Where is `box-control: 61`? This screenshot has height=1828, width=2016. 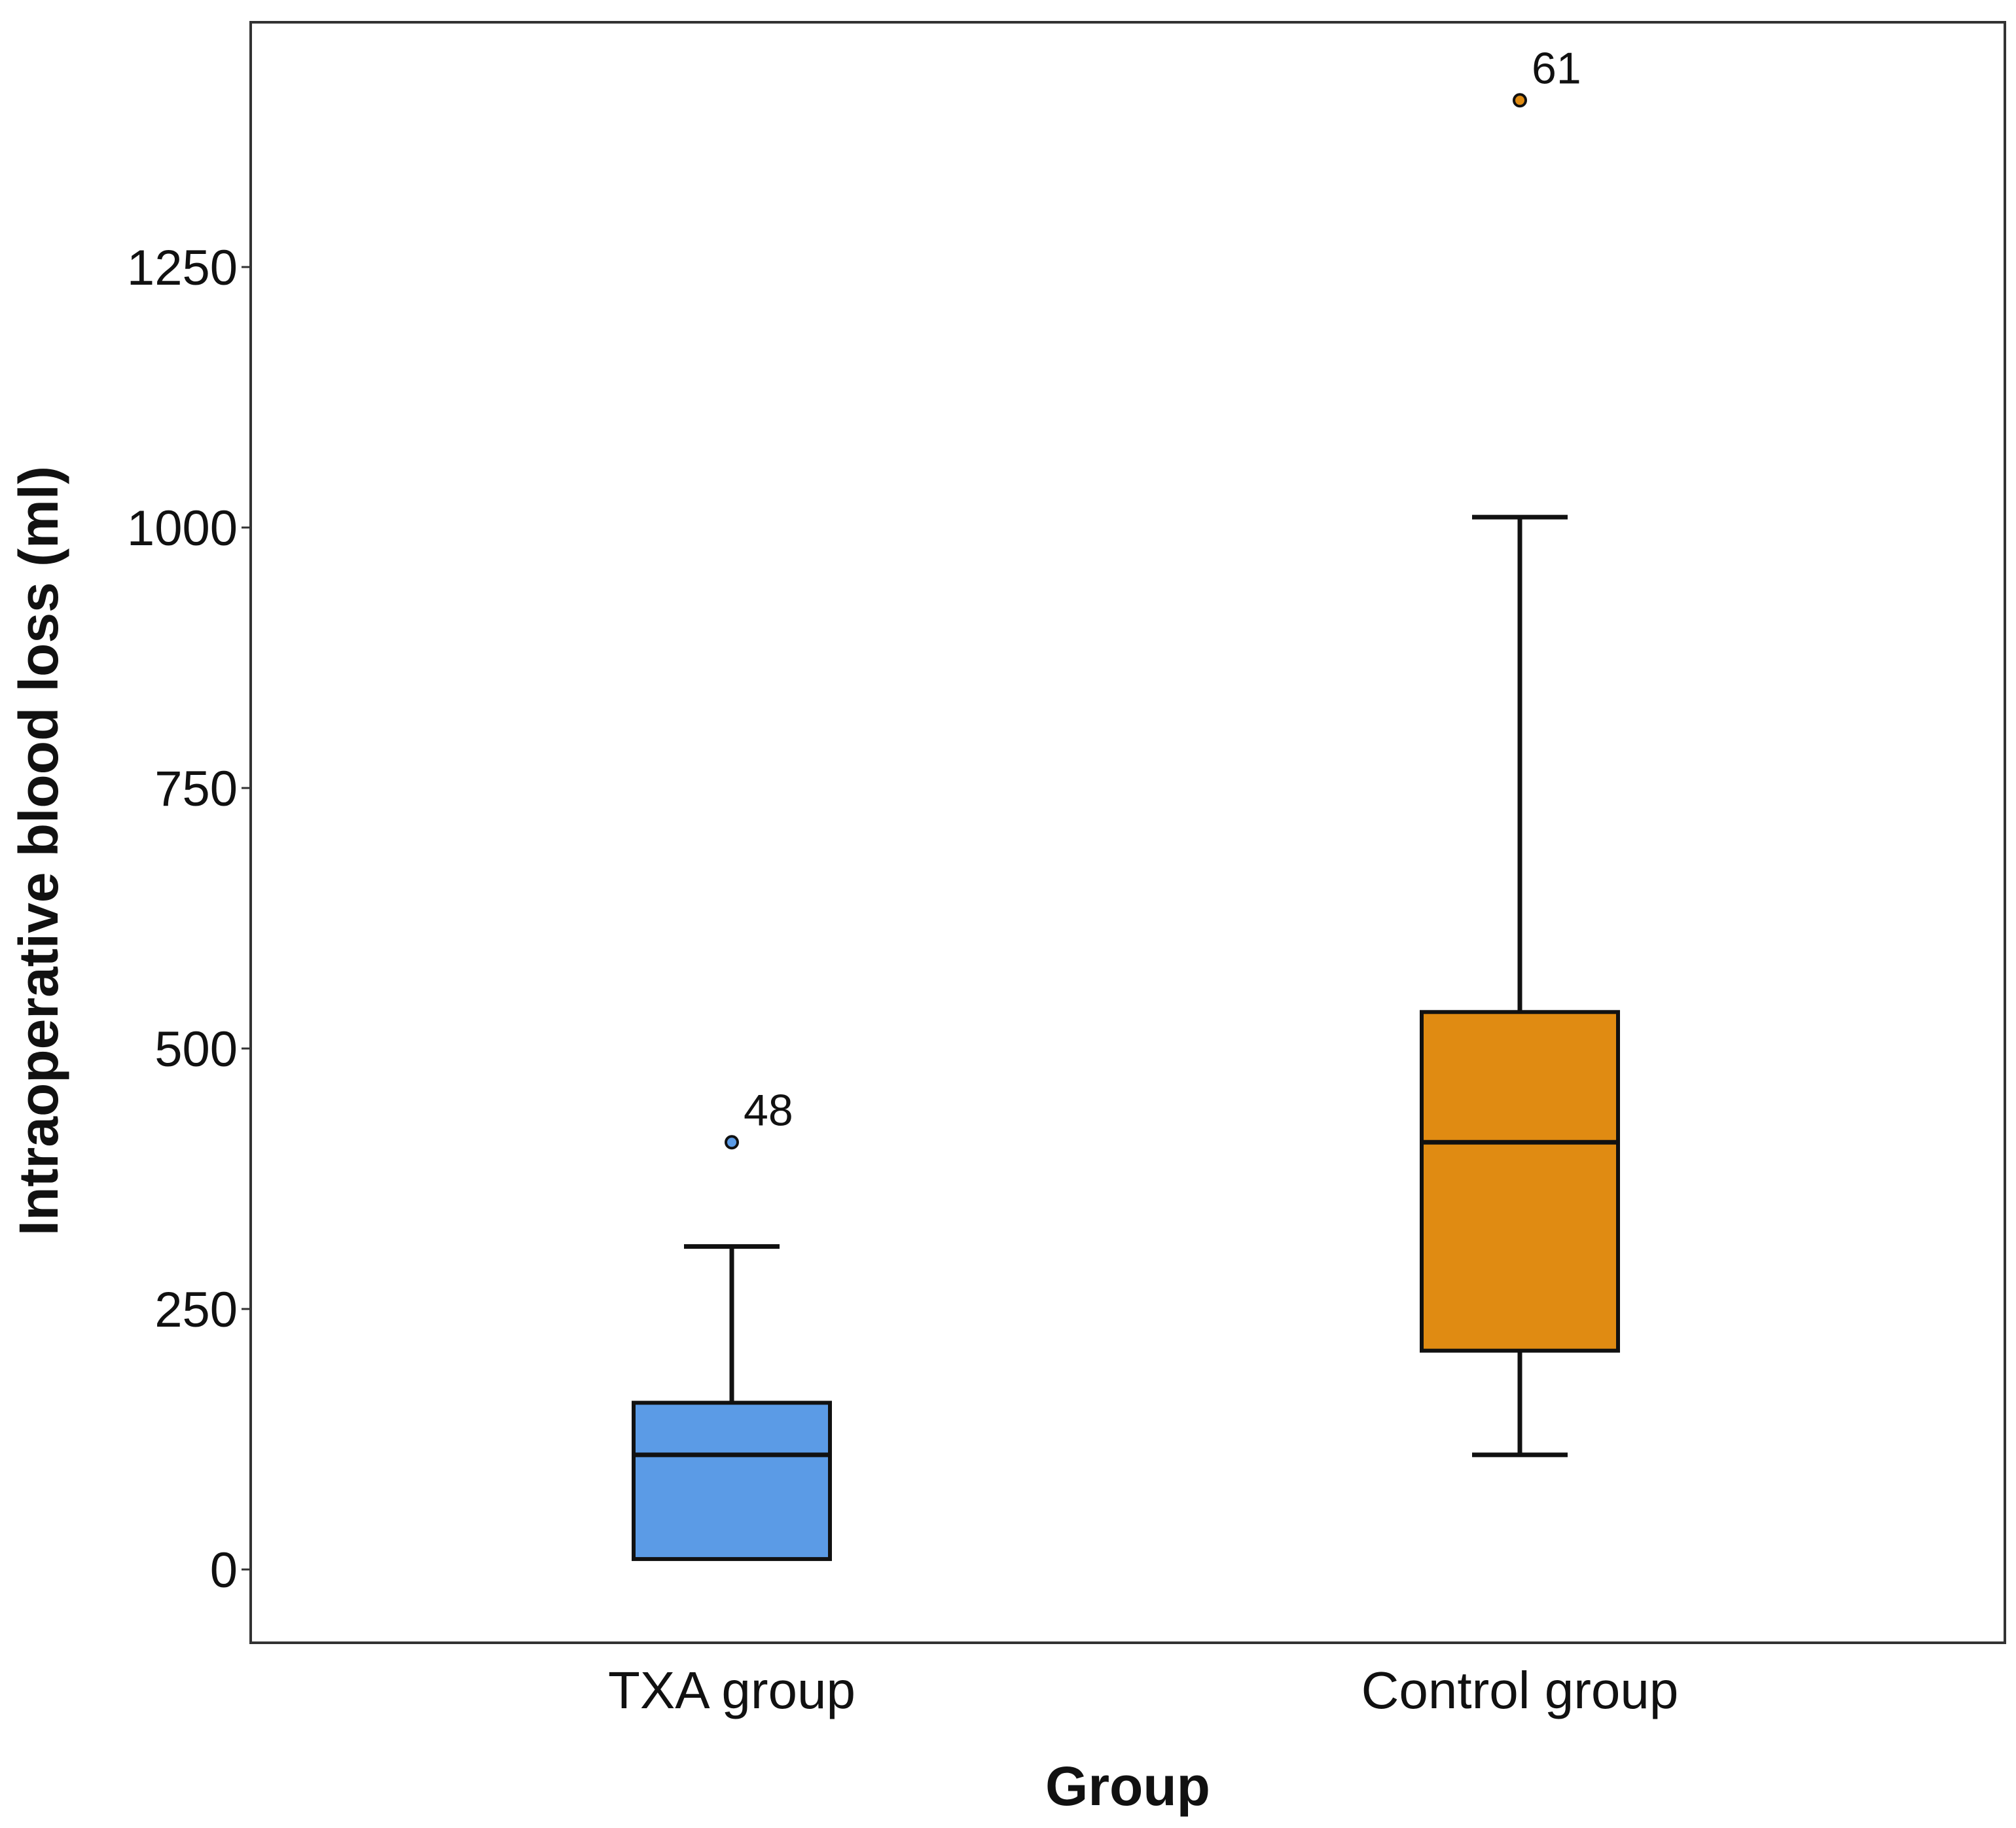
box-control: 61 is located at coordinates (1520, 750).